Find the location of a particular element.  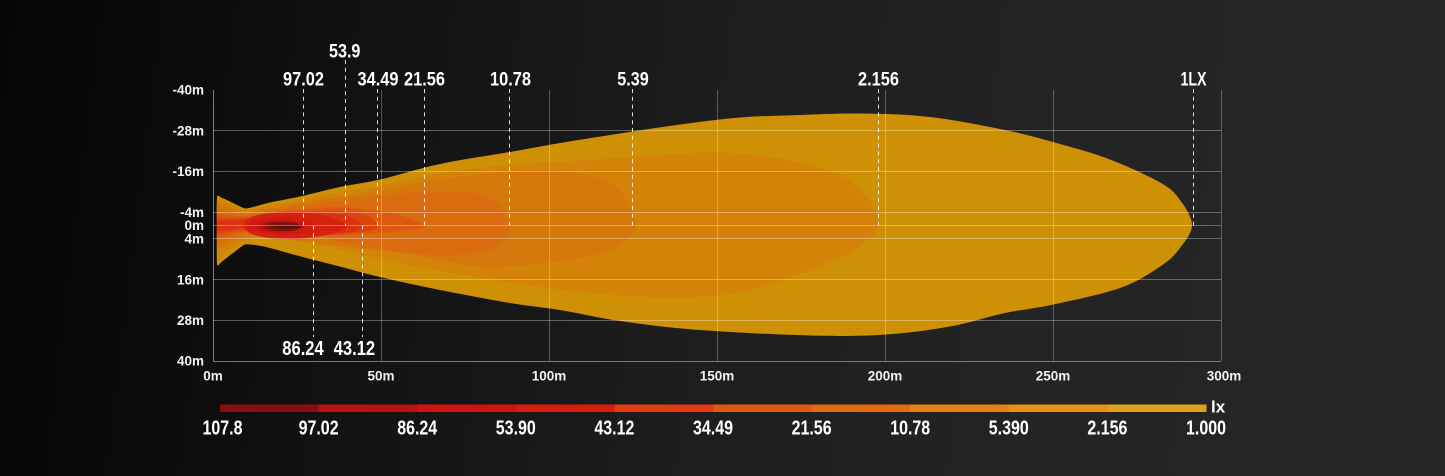

svg-text: 40m is located at coordinates (190, 361).